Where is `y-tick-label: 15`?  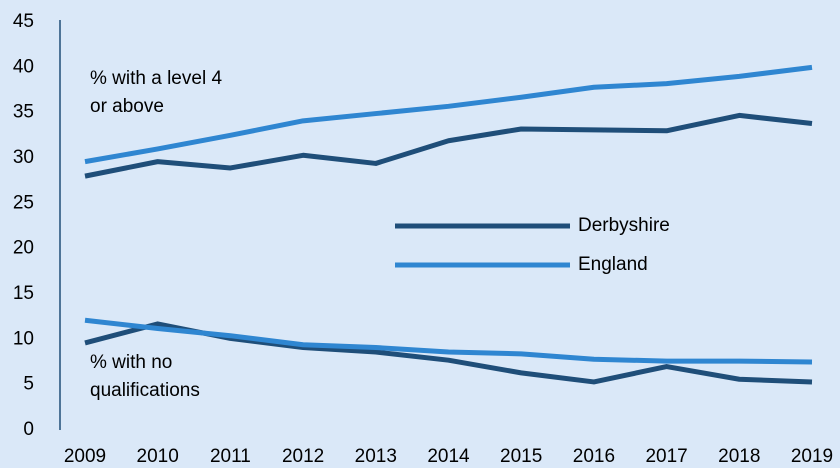 y-tick-label: 15 is located at coordinates (23, 293).